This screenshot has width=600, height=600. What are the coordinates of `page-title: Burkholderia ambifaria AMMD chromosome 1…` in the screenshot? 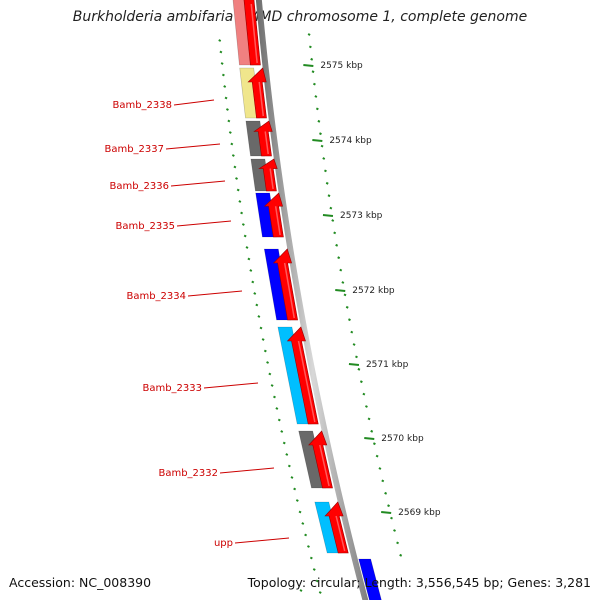 It's located at (300, 17).